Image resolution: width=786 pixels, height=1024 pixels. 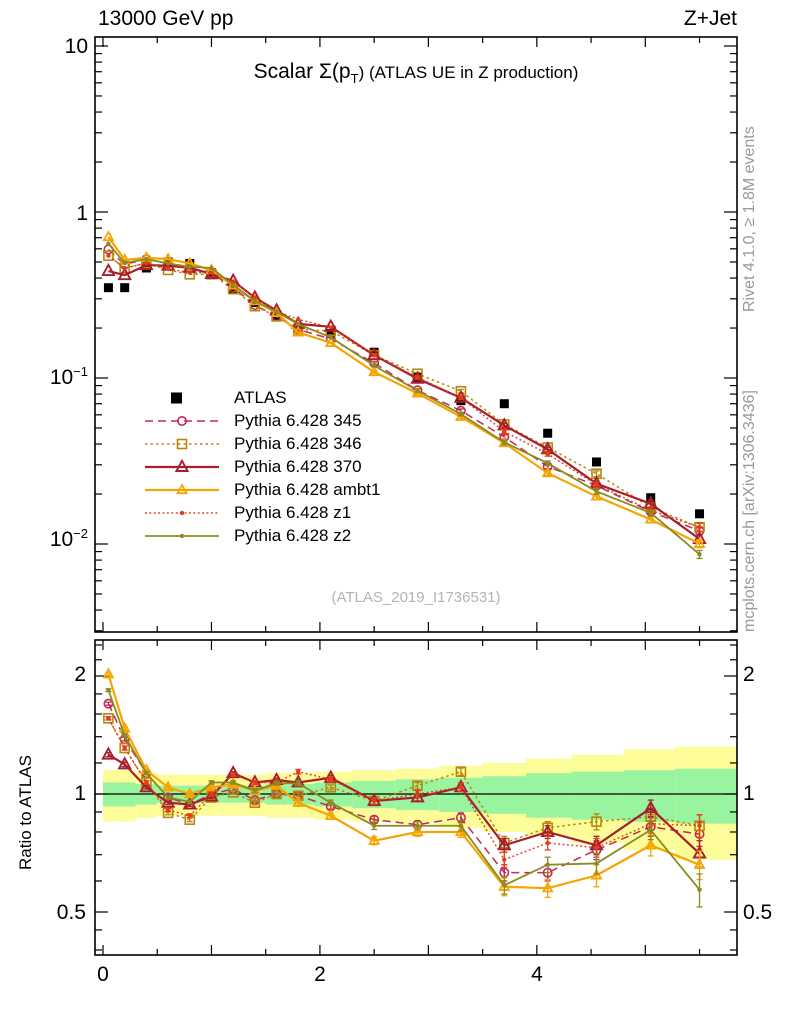 What do you see at coordinates (68, 538) in the screenshot?
I see `main-ytick-1e-2: 10⁻²` at bounding box center [68, 538].